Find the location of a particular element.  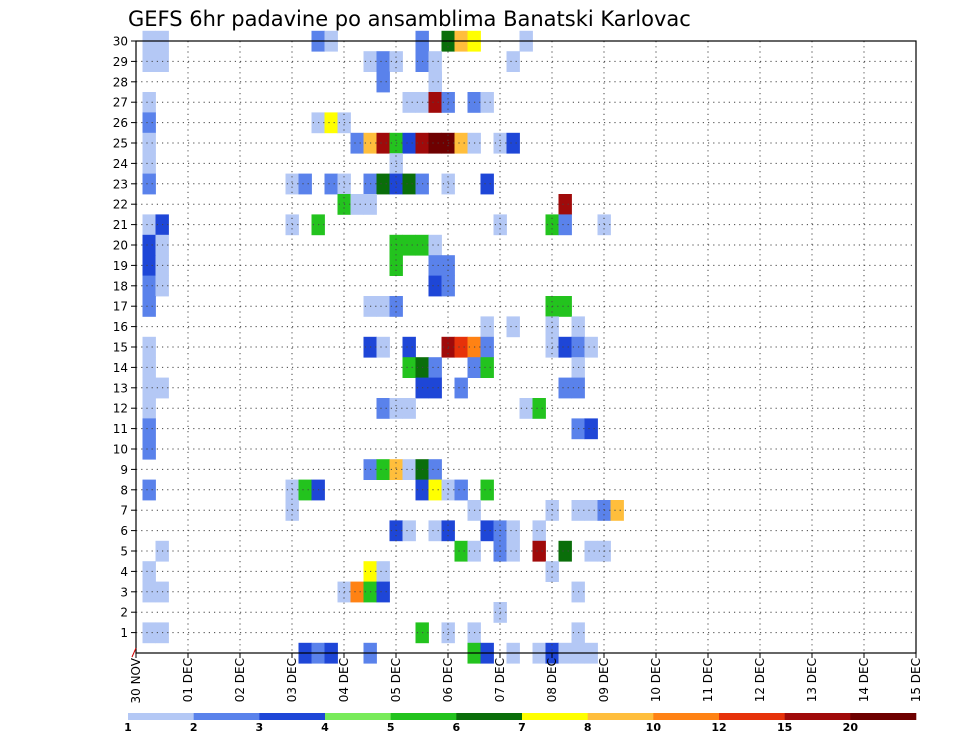

x-tick-label: 01 DEC is located at coordinates (188, 680).